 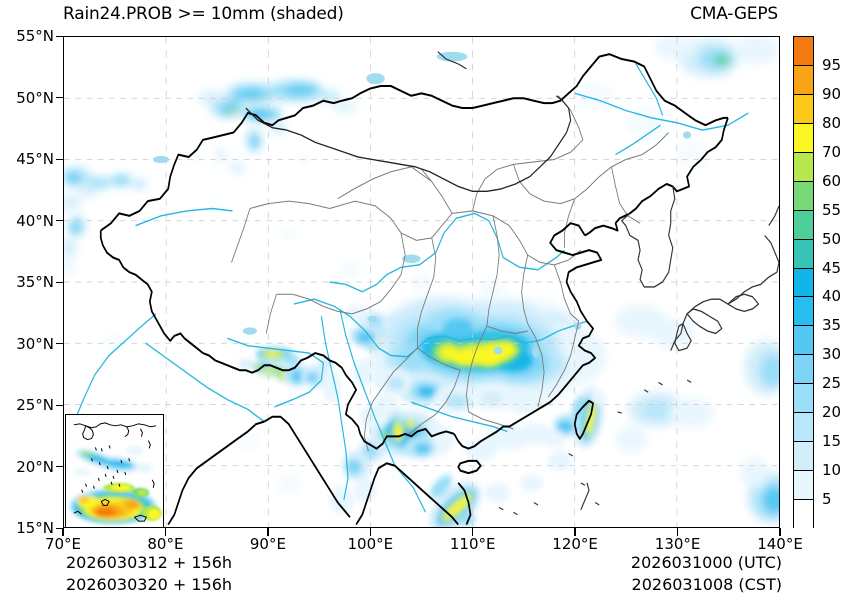 I want to click on colorbar-tick-label: 50, so click(x=832, y=238).